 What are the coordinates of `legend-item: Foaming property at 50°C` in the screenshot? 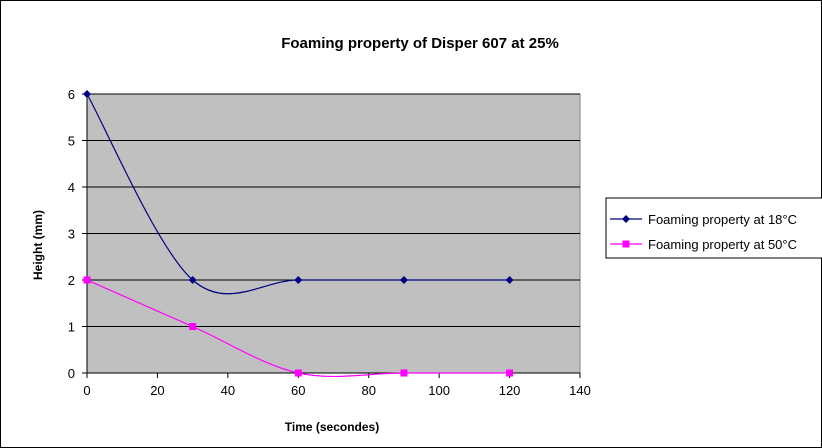 It's located at (703, 244).